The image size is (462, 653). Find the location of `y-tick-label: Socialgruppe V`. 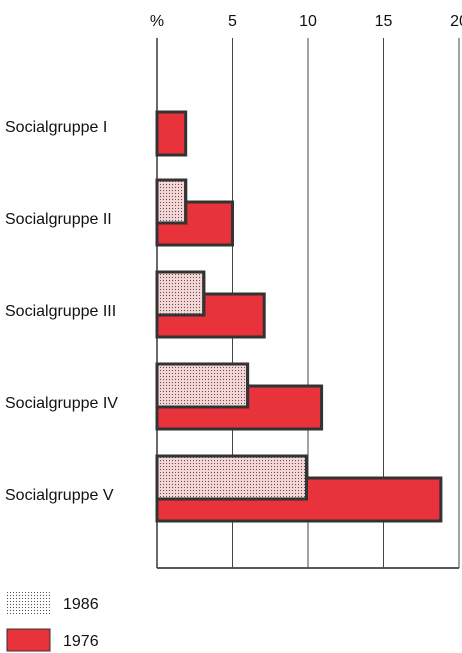

y-tick-label: Socialgruppe V is located at coordinates (59, 495).